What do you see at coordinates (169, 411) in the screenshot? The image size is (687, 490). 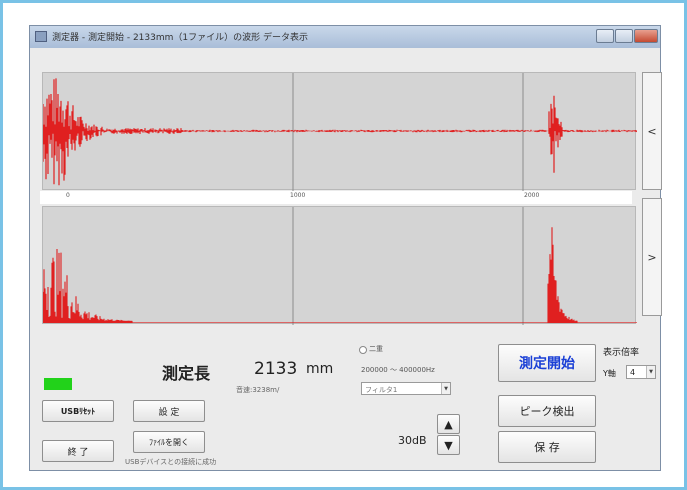 I see `settings-button: 設 定` at bounding box center [169, 411].